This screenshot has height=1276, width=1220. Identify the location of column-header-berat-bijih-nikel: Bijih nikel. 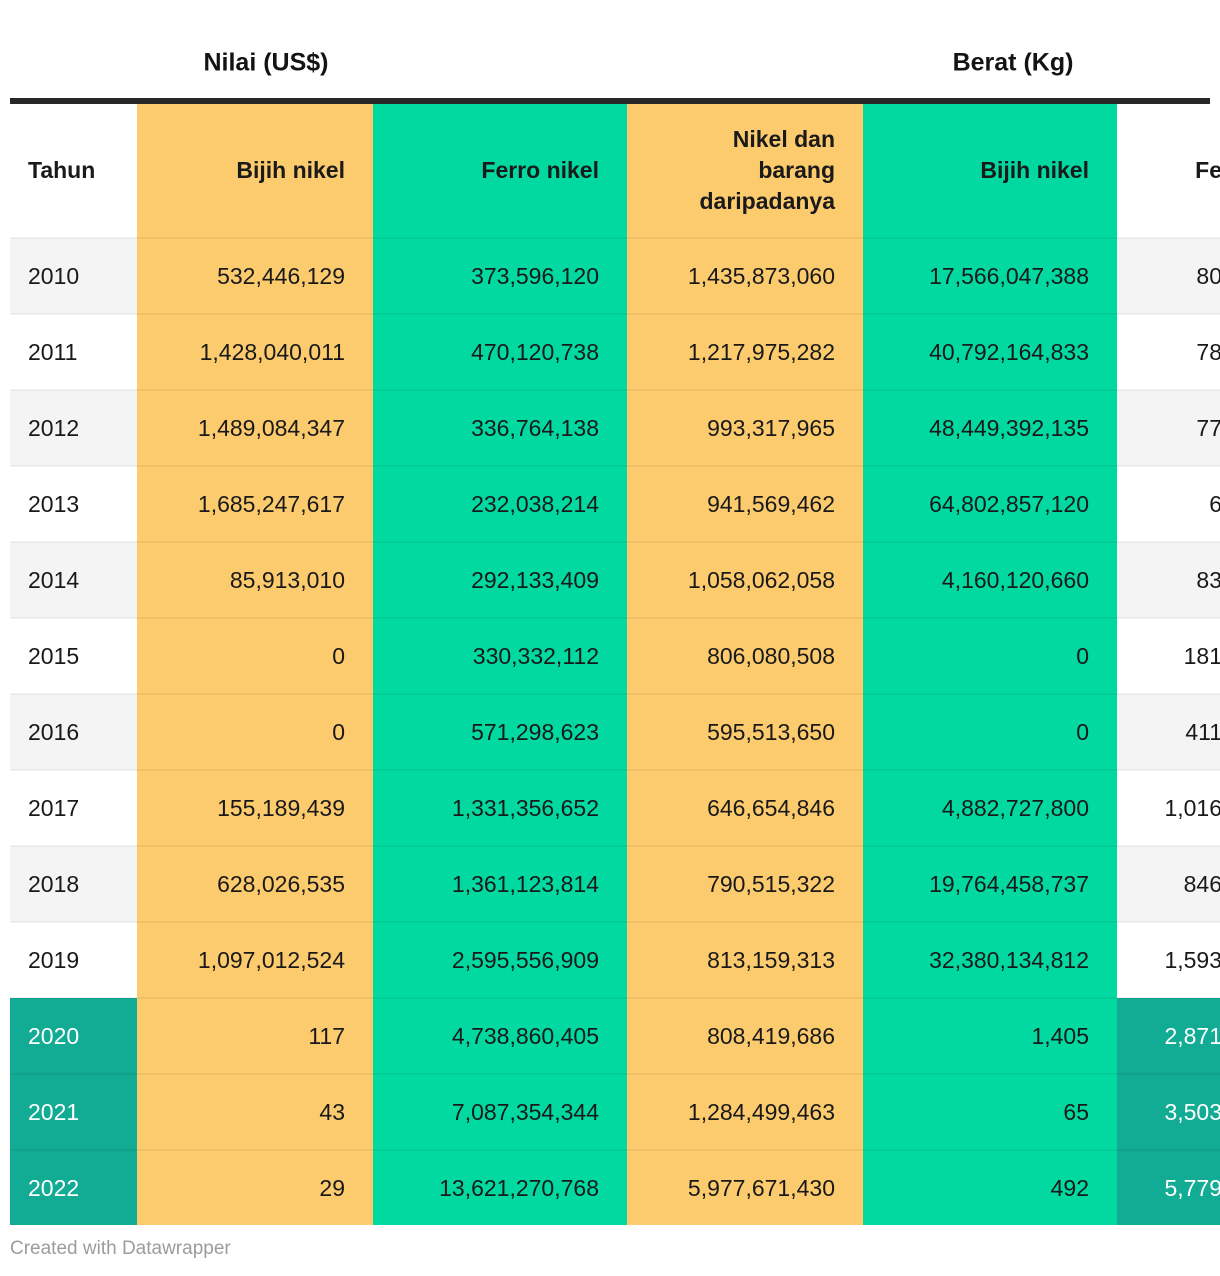
(990, 171).